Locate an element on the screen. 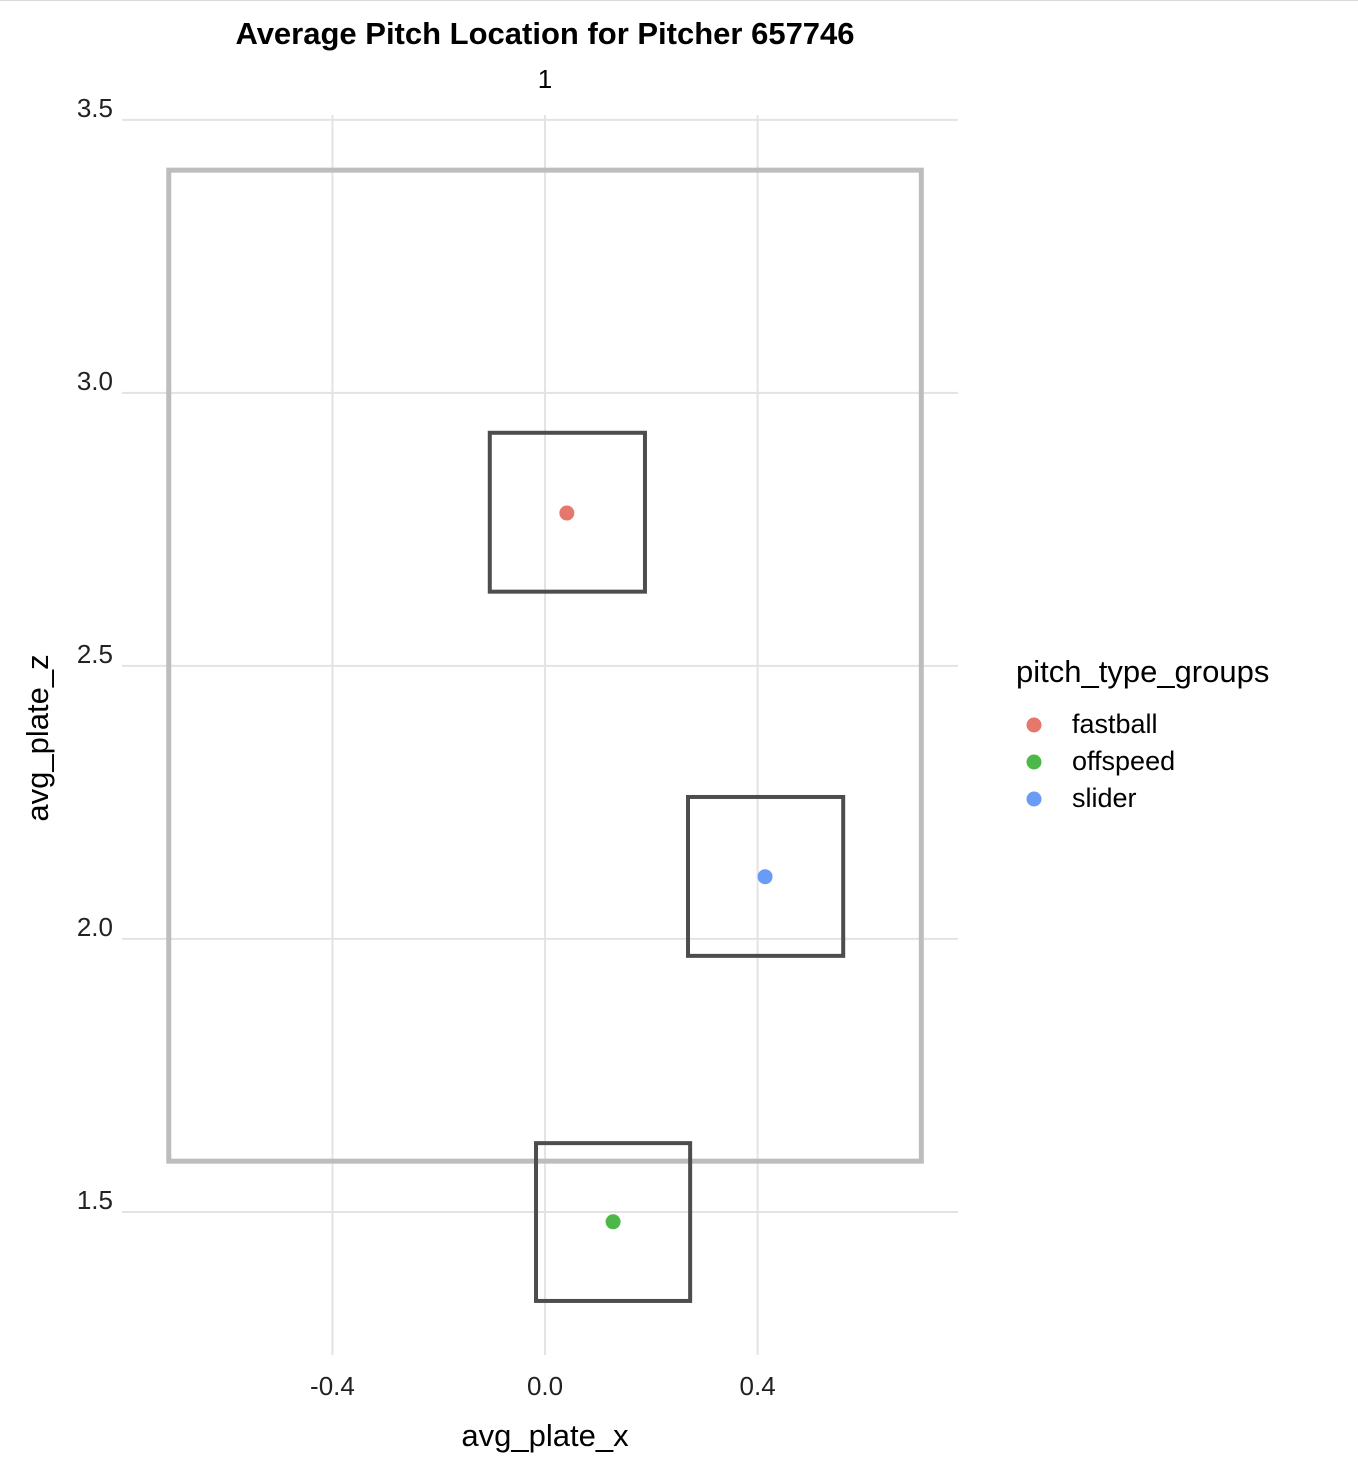  x-tick-label: 0.4 is located at coordinates (758, 1386).